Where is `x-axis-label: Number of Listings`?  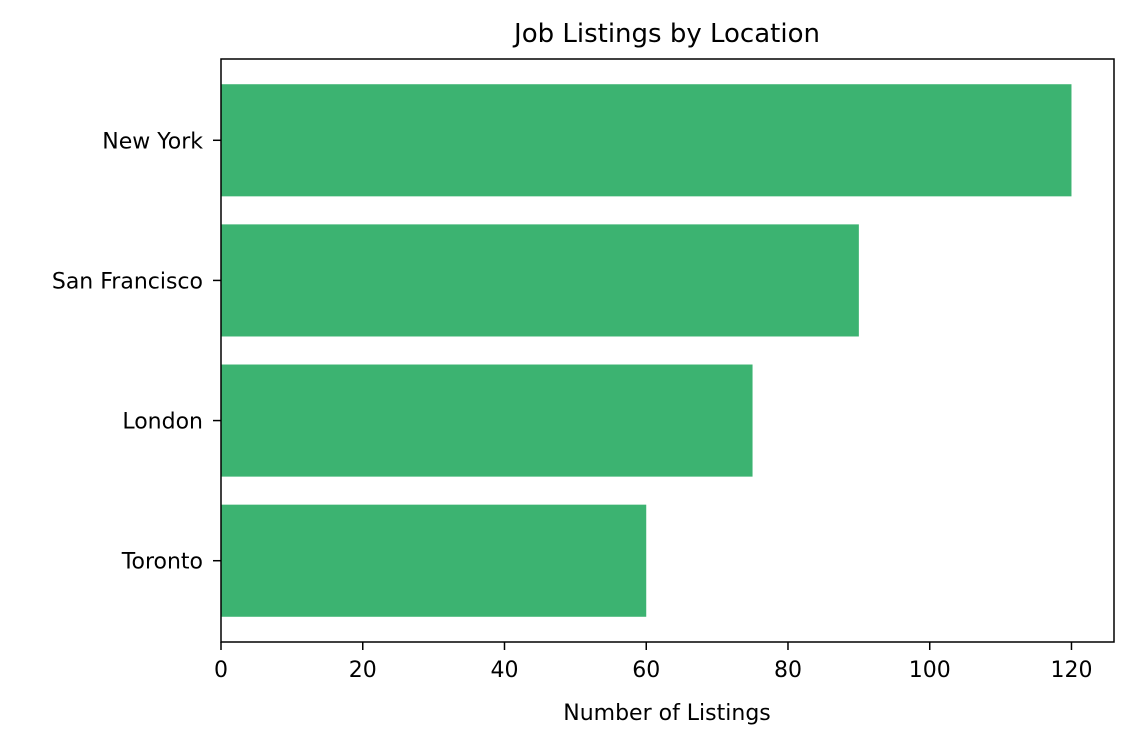 x-axis-label: Number of Listings is located at coordinates (667, 713).